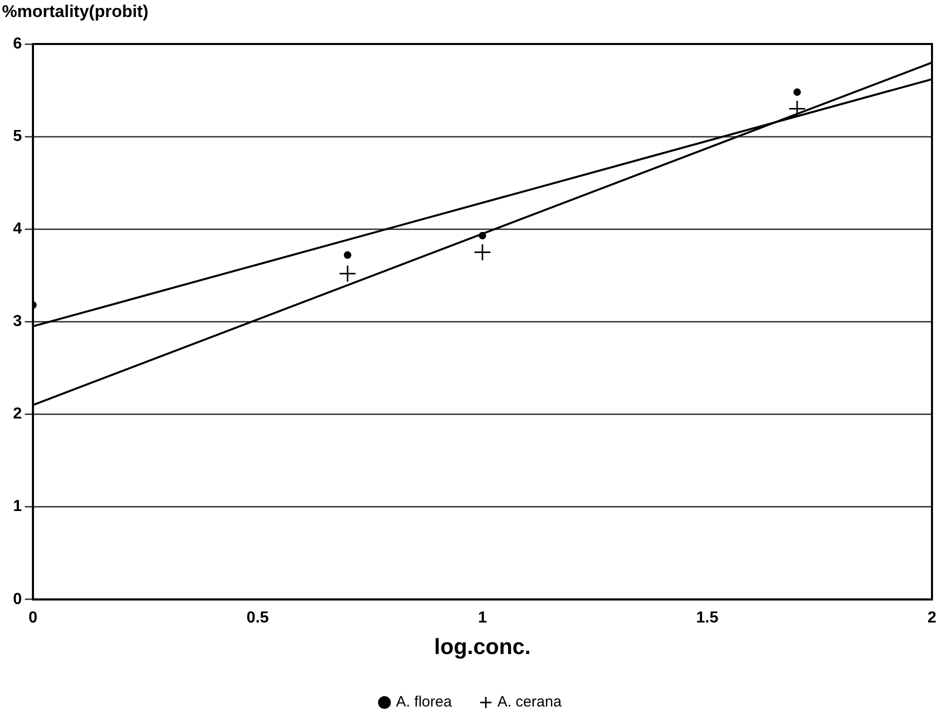 The width and height of the screenshot is (946, 726). Describe the element at coordinates (257, 617) in the screenshot. I see `x-tick-label: 0.5` at that location.